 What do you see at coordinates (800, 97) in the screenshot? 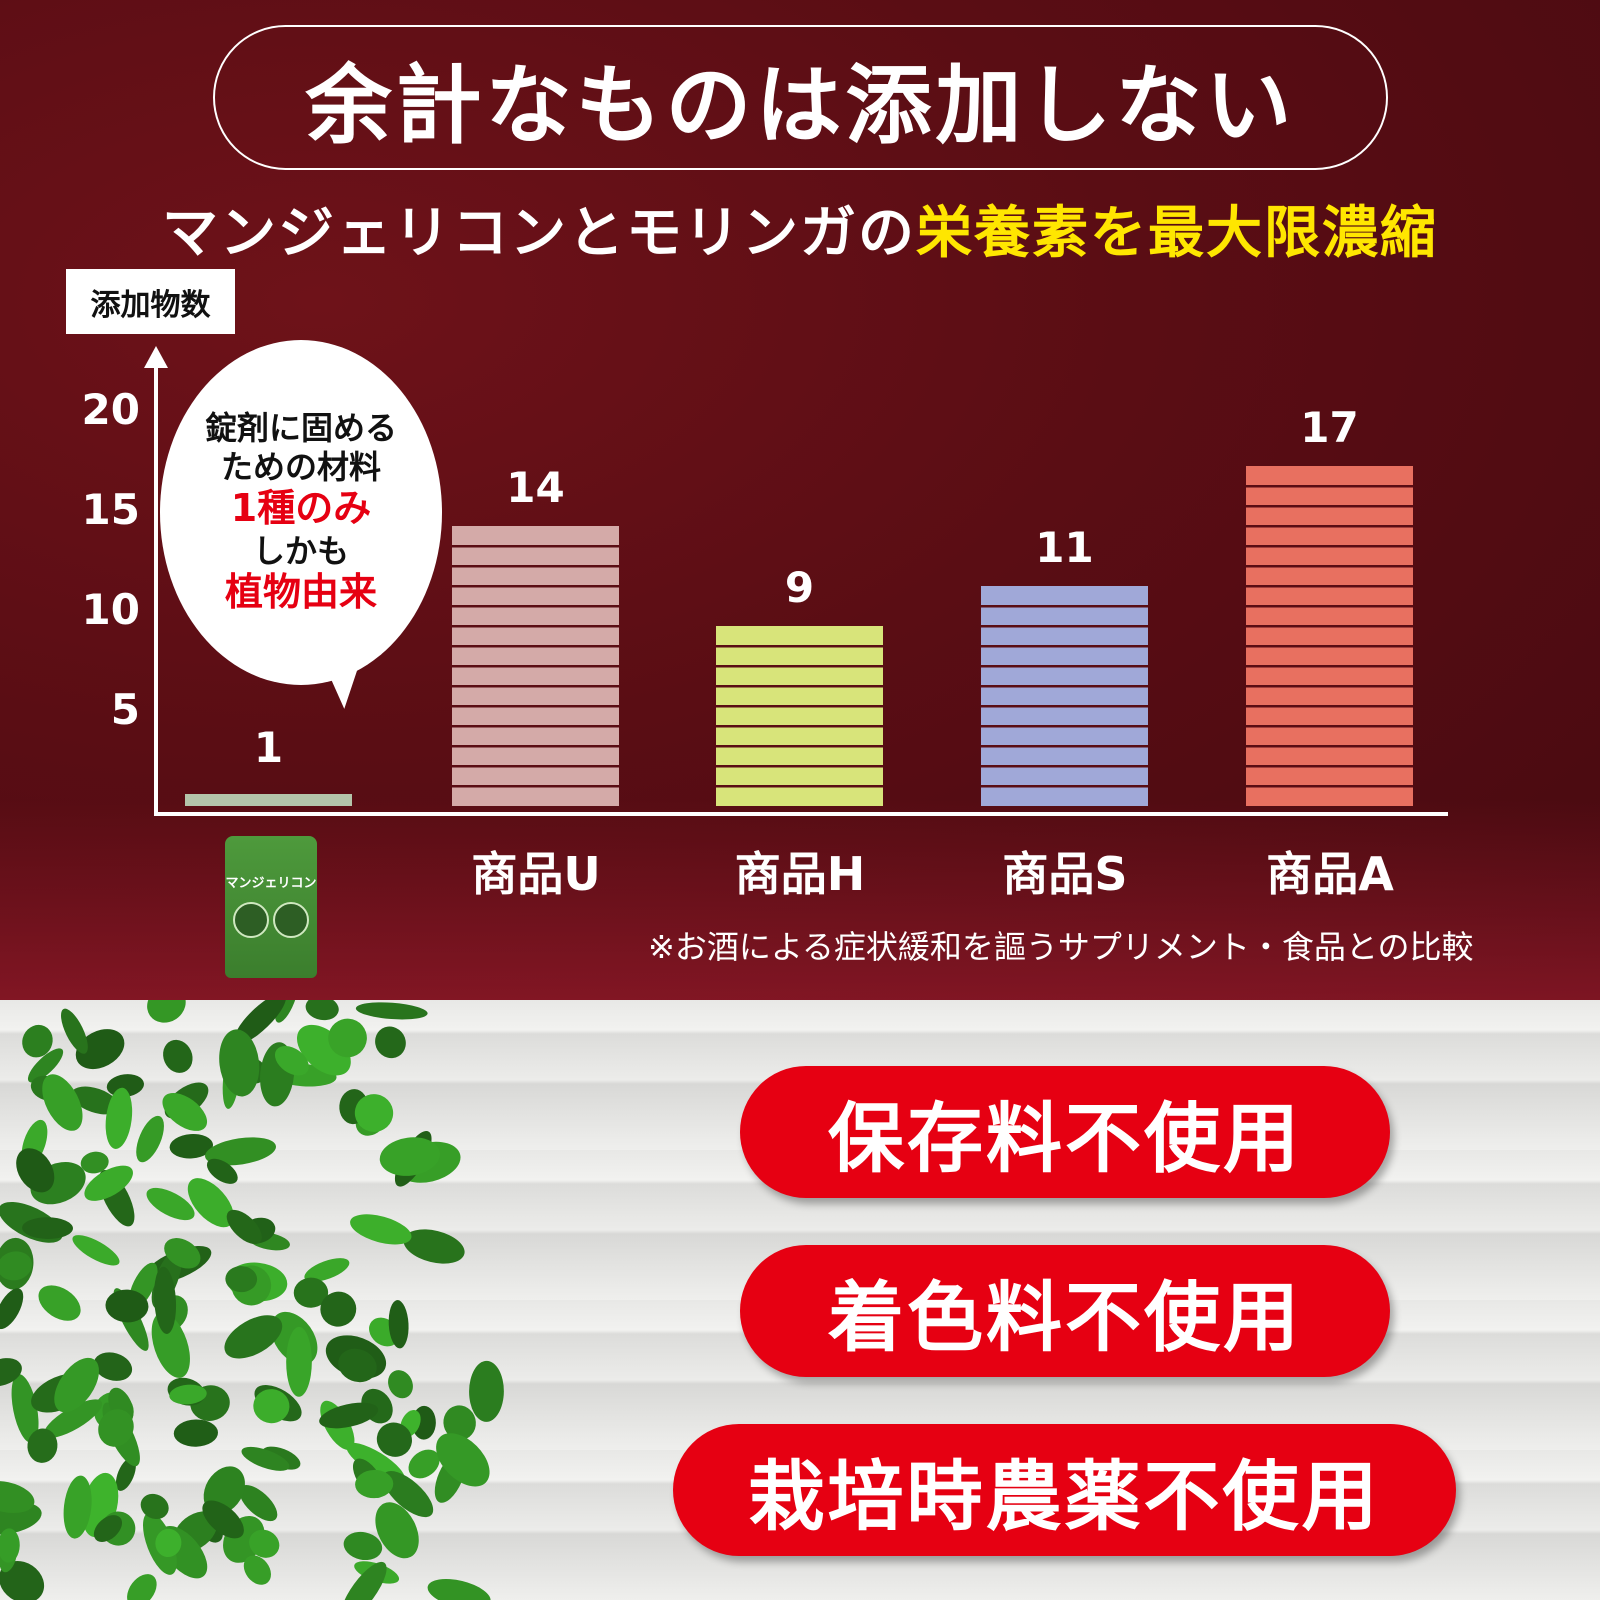
I see `page-title: 余計なものは添加しない` at bounding box center [800, 97].